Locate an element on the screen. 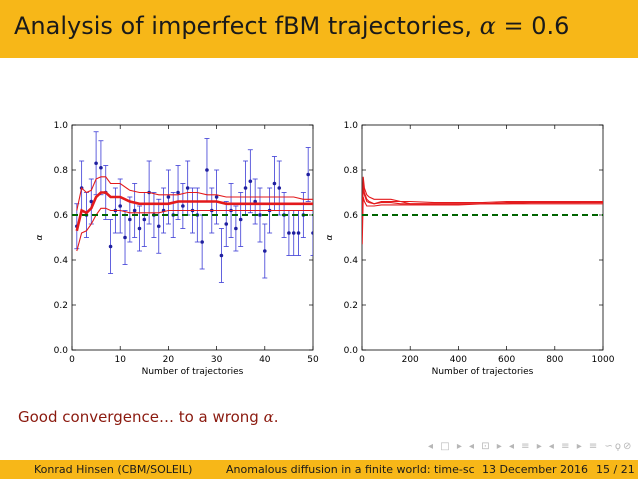  footer-page-number: 15 / 21 is located at coordinates (615, 469).